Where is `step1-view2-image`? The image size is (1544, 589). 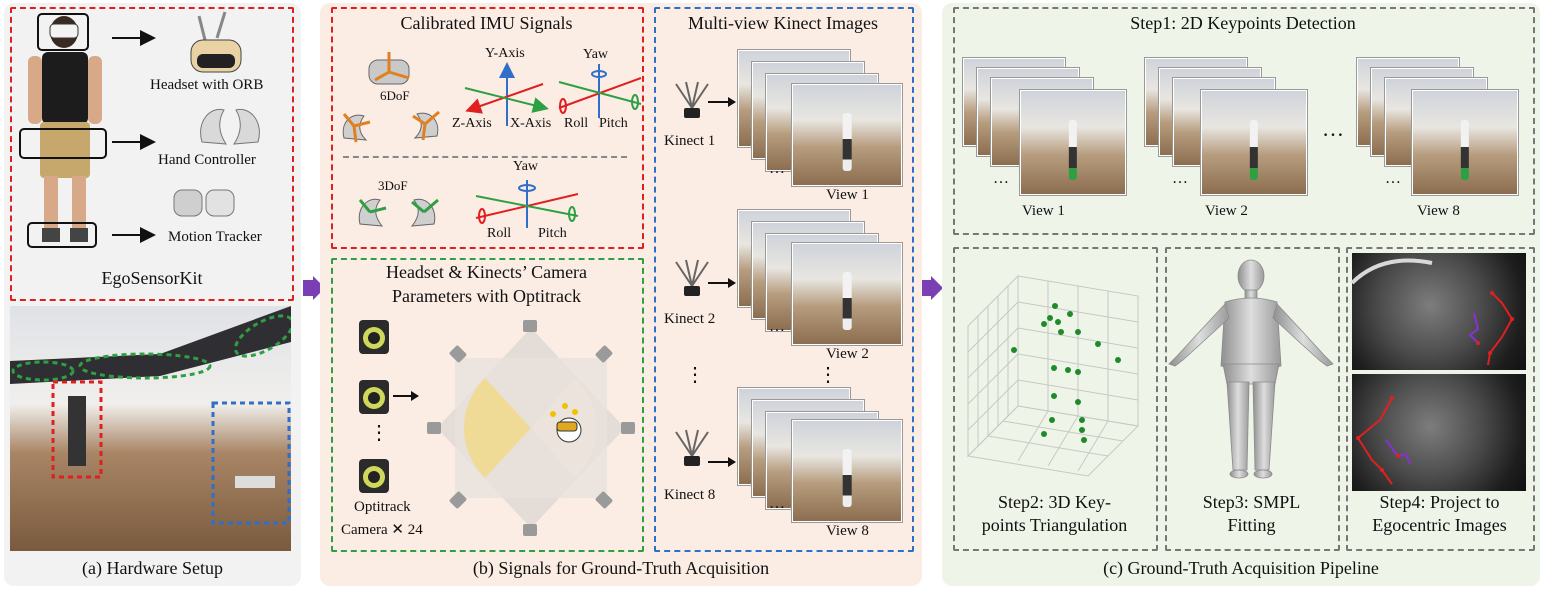
step1-view2-image is located at coordinates (1254, 142).